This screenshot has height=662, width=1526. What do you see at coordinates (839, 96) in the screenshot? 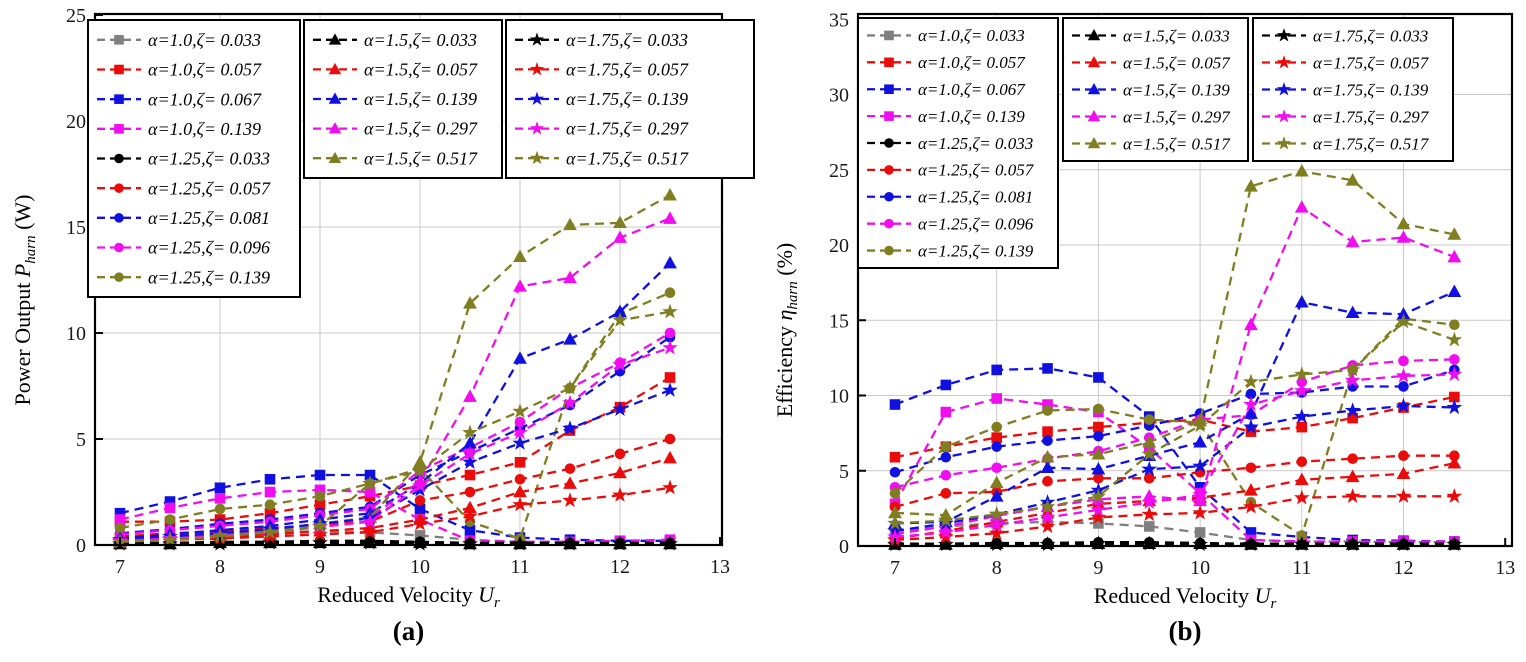
I see `svg-text: 30` at bounding box center [839, 96].